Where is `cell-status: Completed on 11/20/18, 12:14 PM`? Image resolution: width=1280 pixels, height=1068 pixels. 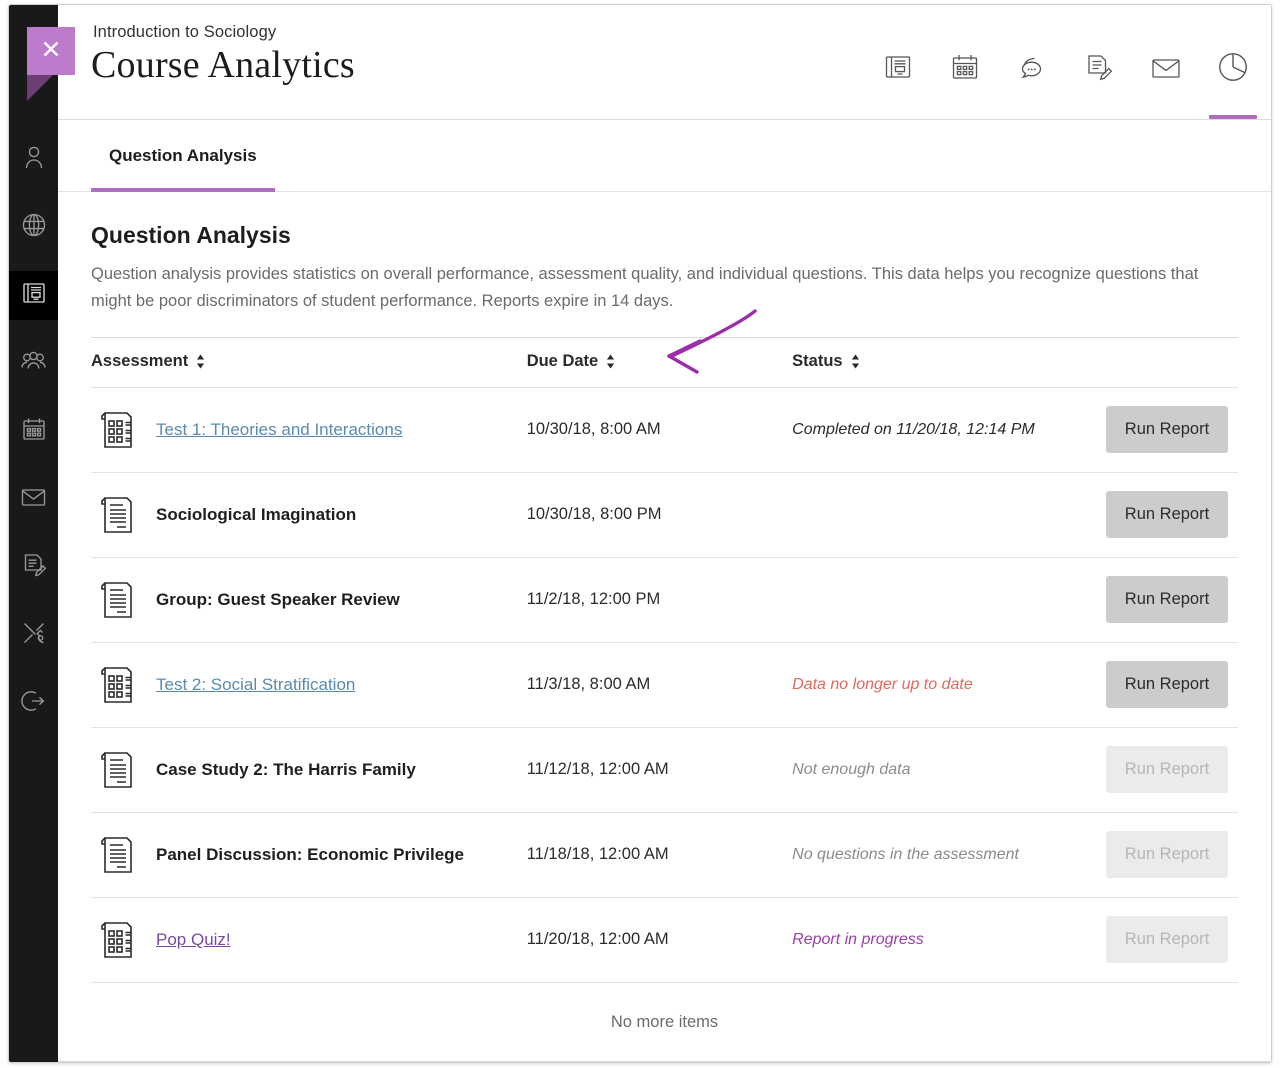
cell-status: Completed on 11/20/18, 12:14 PM is located at coordinates (944, 430).